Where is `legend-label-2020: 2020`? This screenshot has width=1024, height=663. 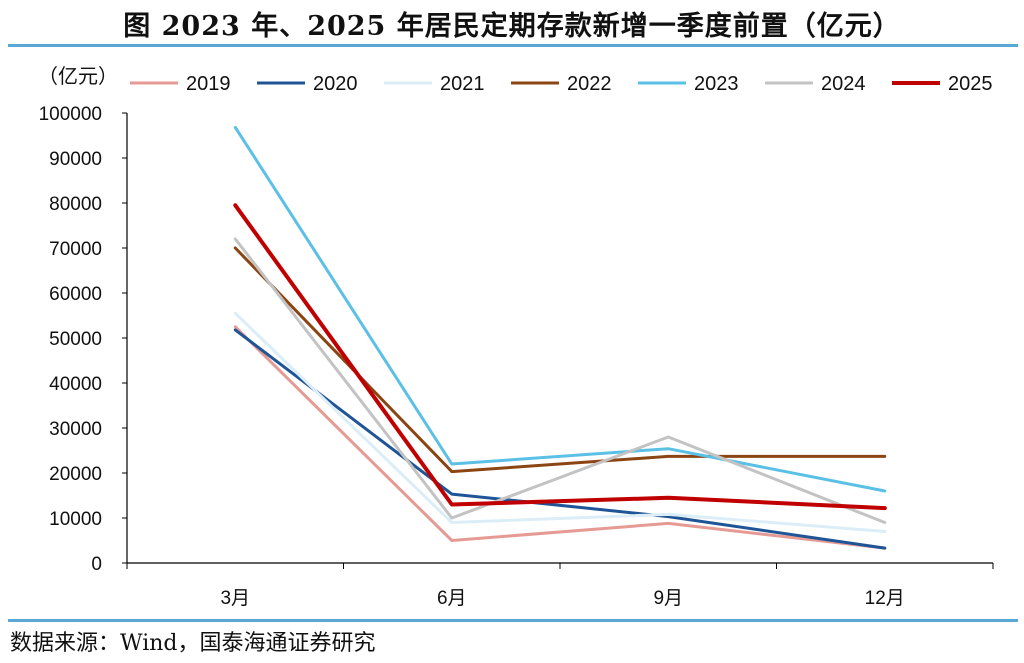
legend-label-2020: 2020 is located at coordinates (335, 84).